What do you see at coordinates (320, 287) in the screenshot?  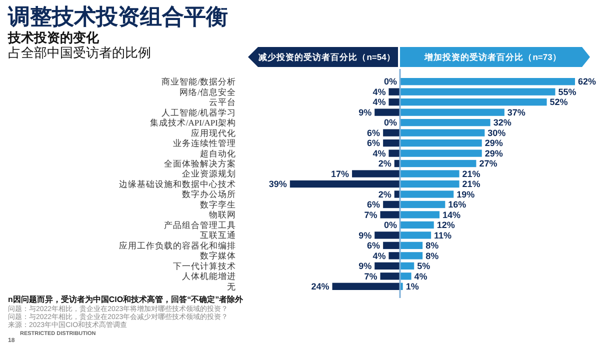 I see `data-label: 24%` at bounding box center [320, 287].